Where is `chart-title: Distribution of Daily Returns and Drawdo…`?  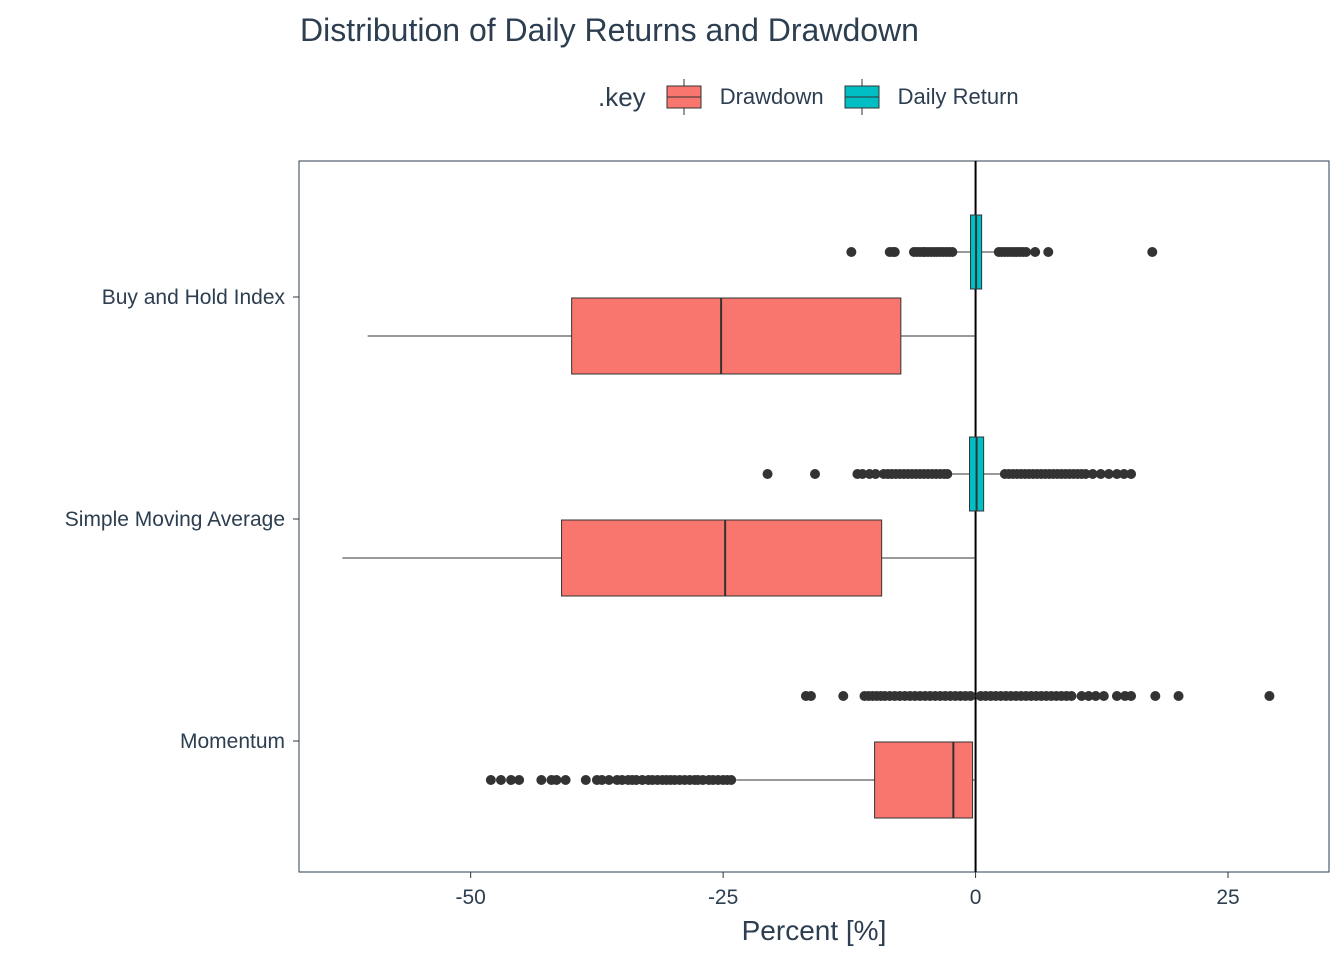 chart-title: Distribution of Daily Returns and Drawdo… is located at coordinates (609, 30).